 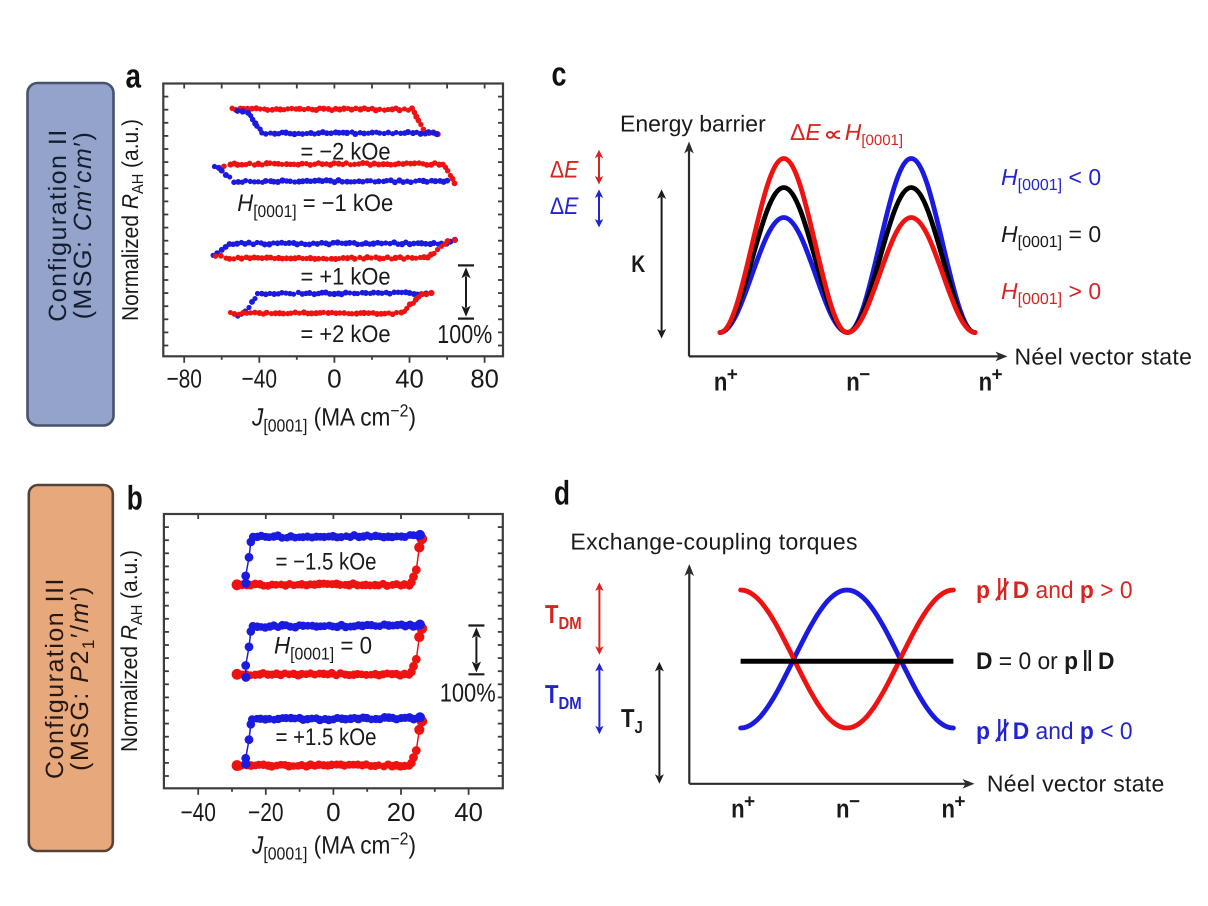 What do you see at coordinates (266, 812) in the screenshot?
I see `svg-text: −20` at bounding box center [266, 812].